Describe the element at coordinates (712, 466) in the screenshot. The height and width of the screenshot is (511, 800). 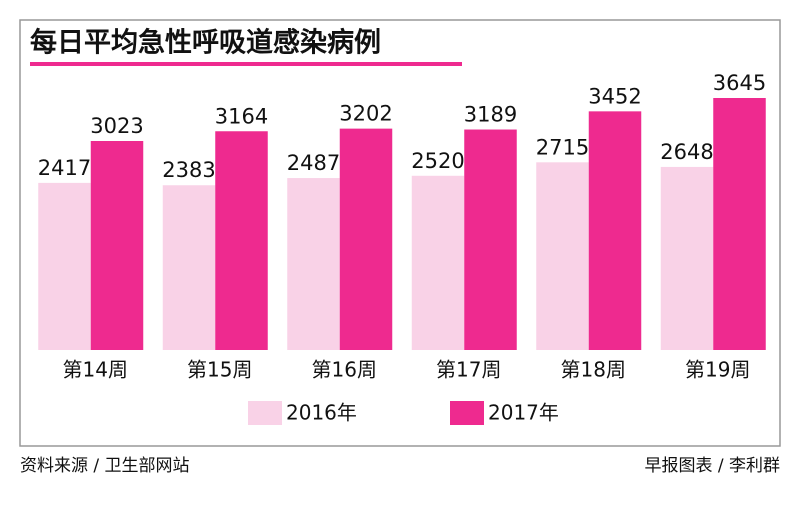
I see `credit: 早报图表 / 李利群` at that location.